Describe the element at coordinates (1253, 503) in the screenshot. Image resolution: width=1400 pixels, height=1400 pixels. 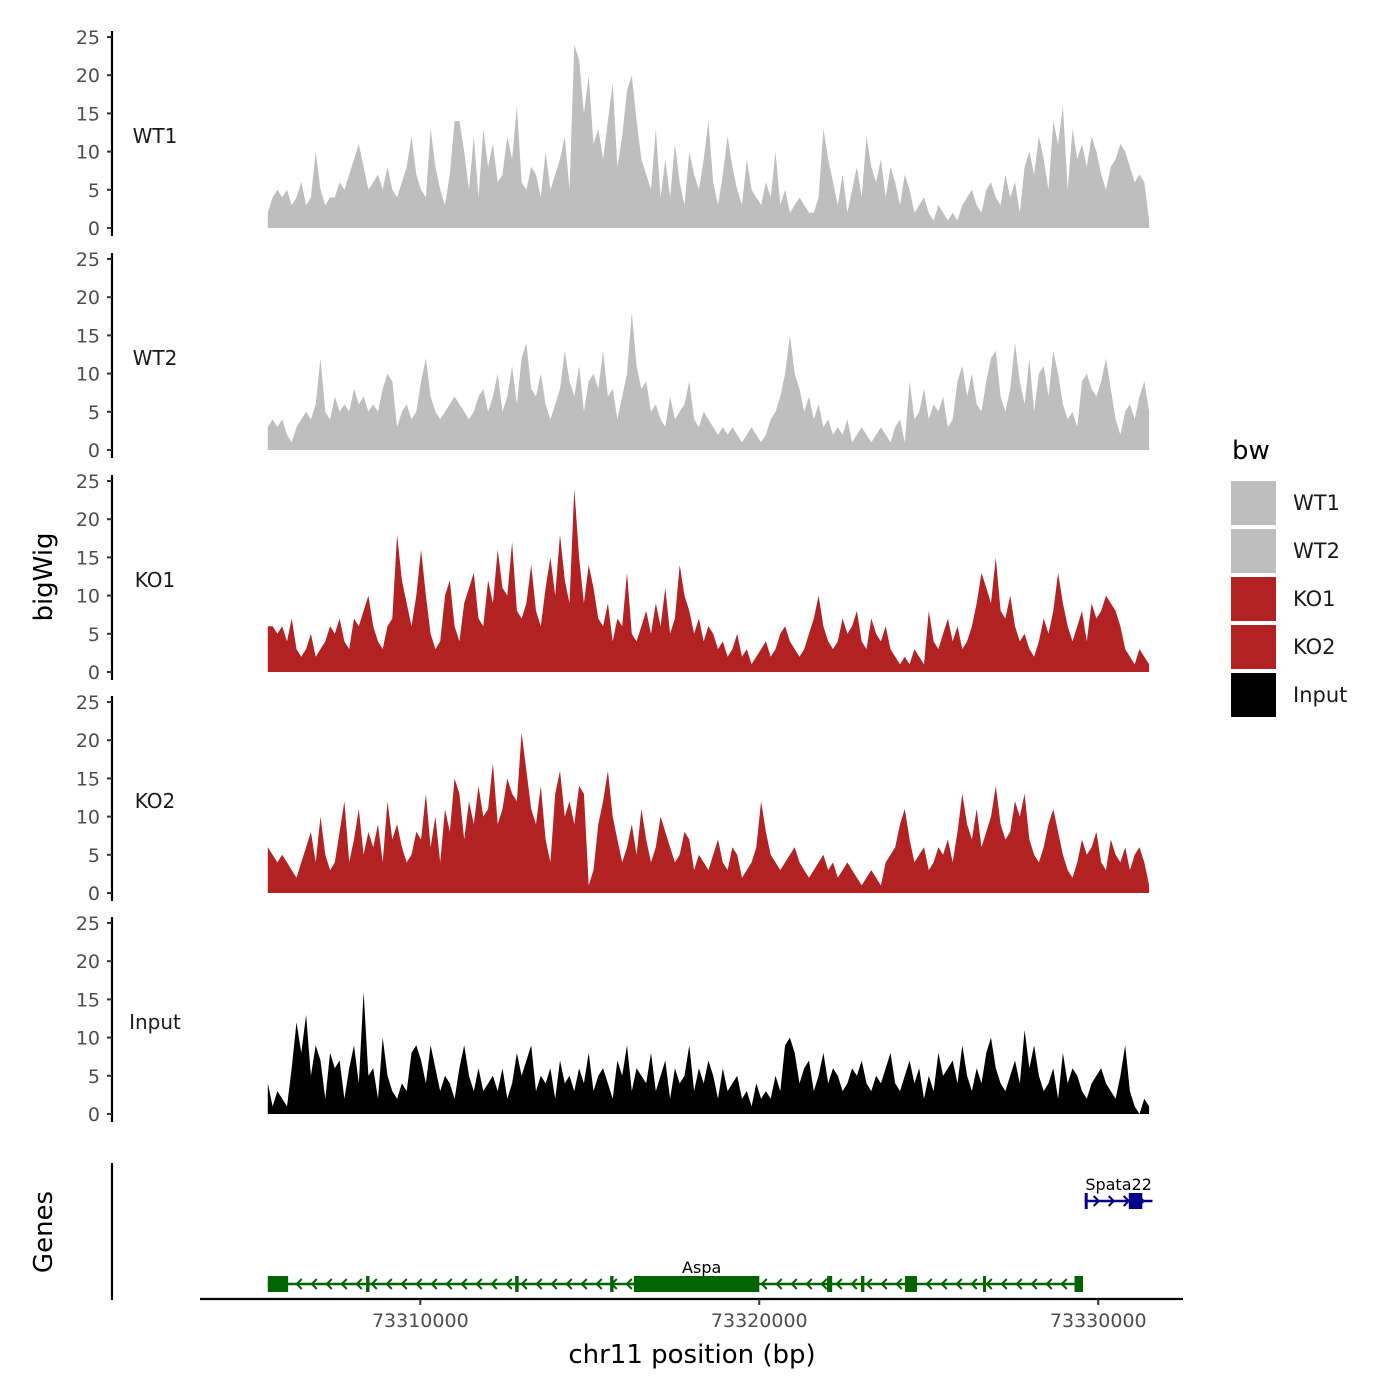
I see `legend-key-wt1` at that location.